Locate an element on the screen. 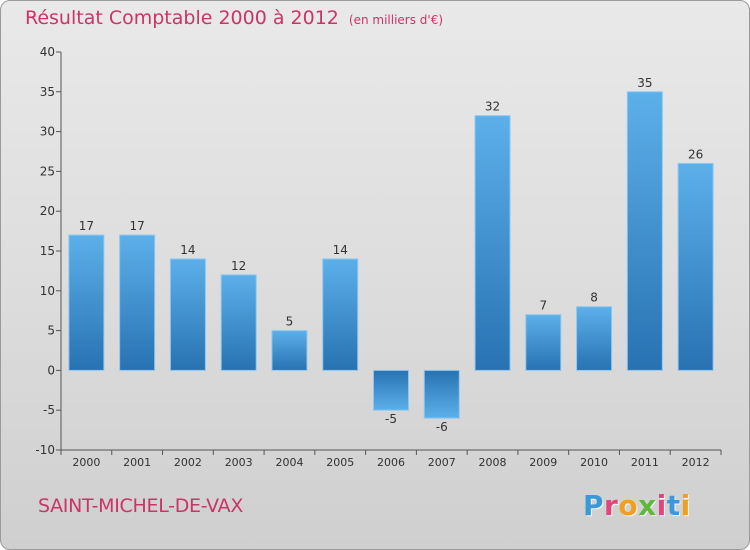  x-tick-label: 2001 is located at coordinates (137, 462).